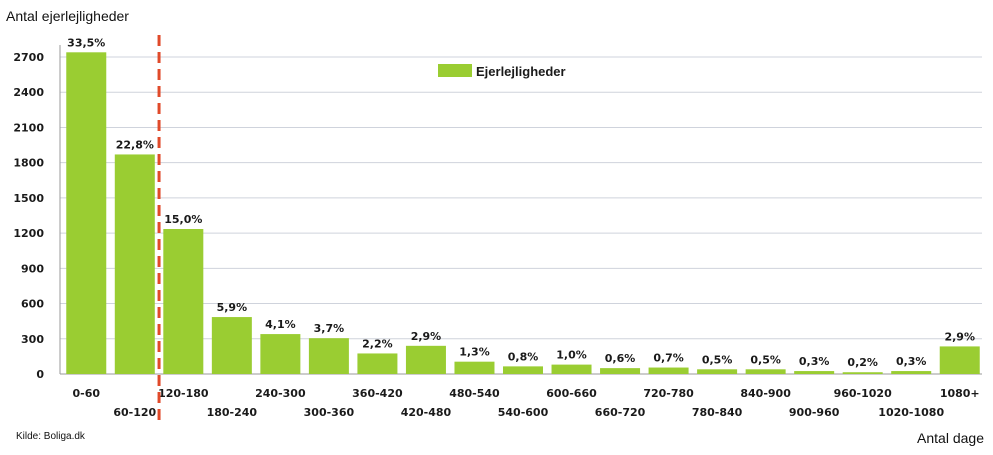 The height and width of the screenshot is (455, 993). Describe the element at coordinates (32, 339) in the screenshot. I see `y-tick-label: 300` at that location.